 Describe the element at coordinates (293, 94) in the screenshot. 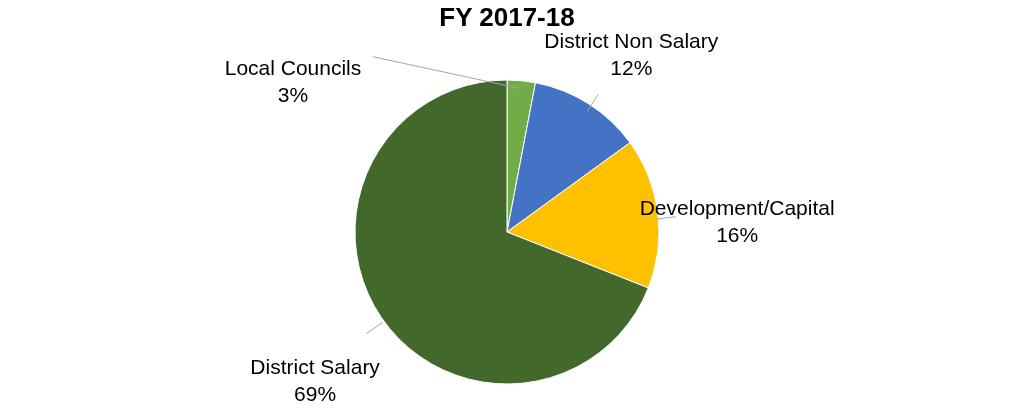

I see `data-label: 3%` at that location.